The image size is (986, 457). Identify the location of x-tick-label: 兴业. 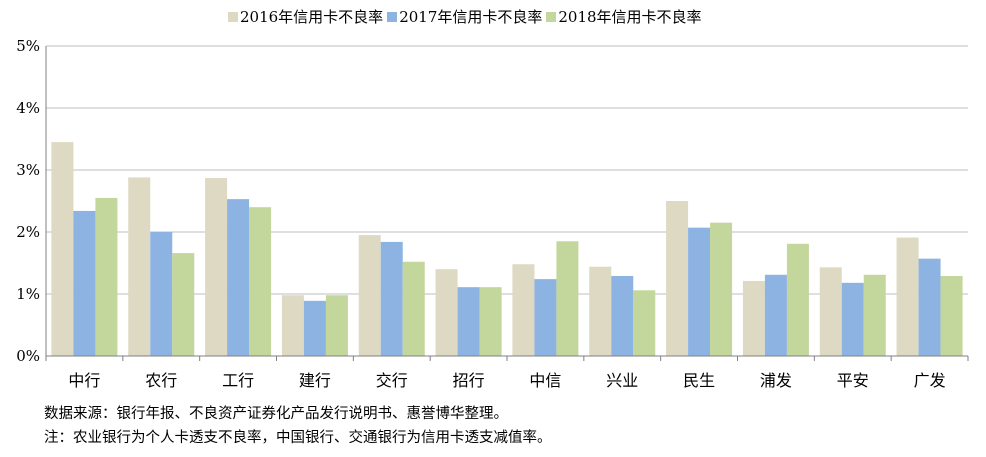
(622, 380).